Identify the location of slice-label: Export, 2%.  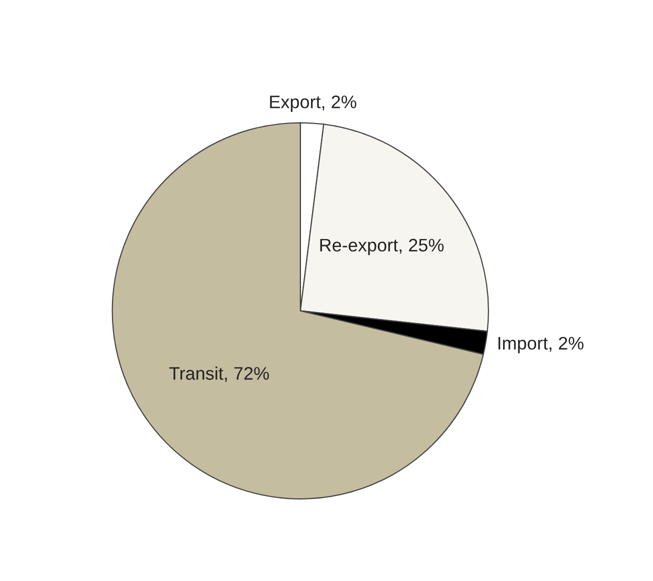
(313, 104).